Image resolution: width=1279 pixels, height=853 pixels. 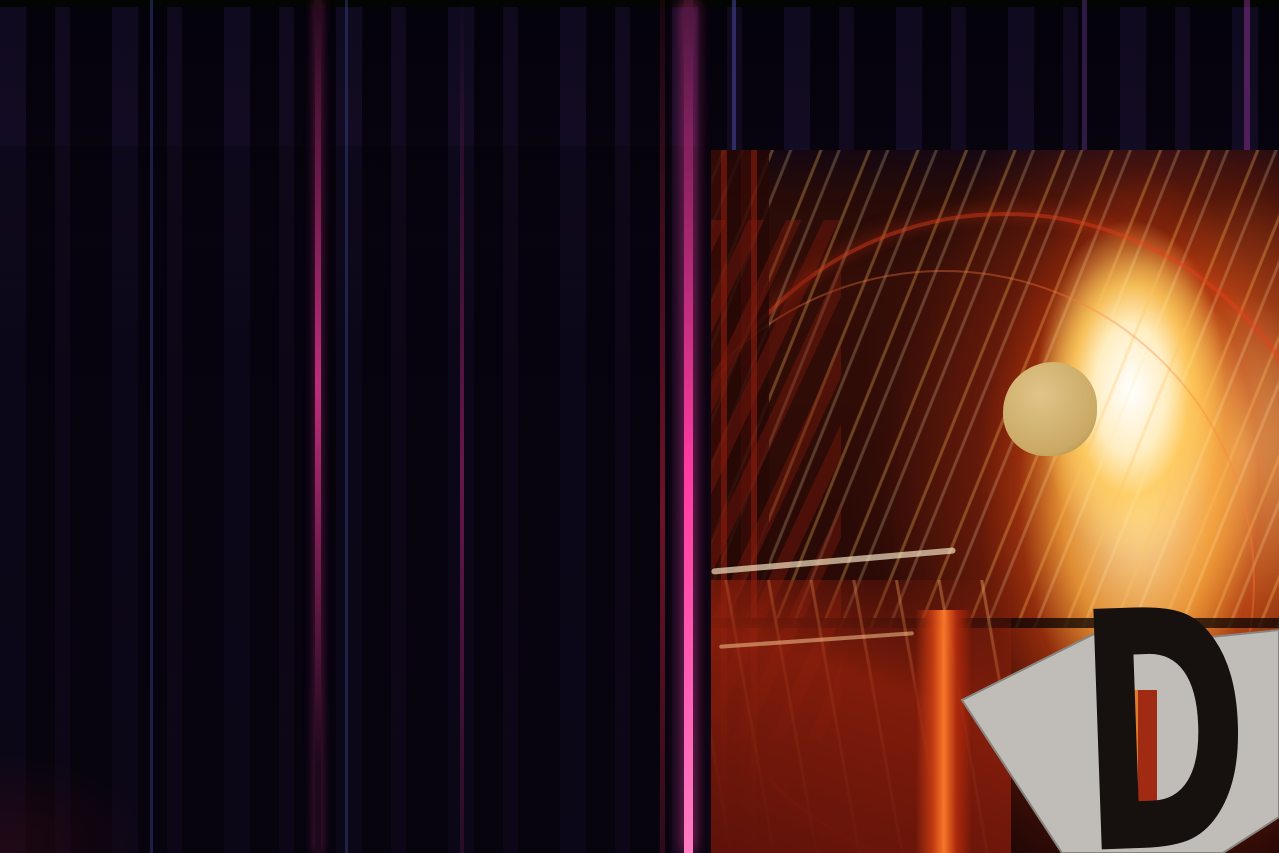 I want to click on orange-light-column, so click(x=944, y=731).